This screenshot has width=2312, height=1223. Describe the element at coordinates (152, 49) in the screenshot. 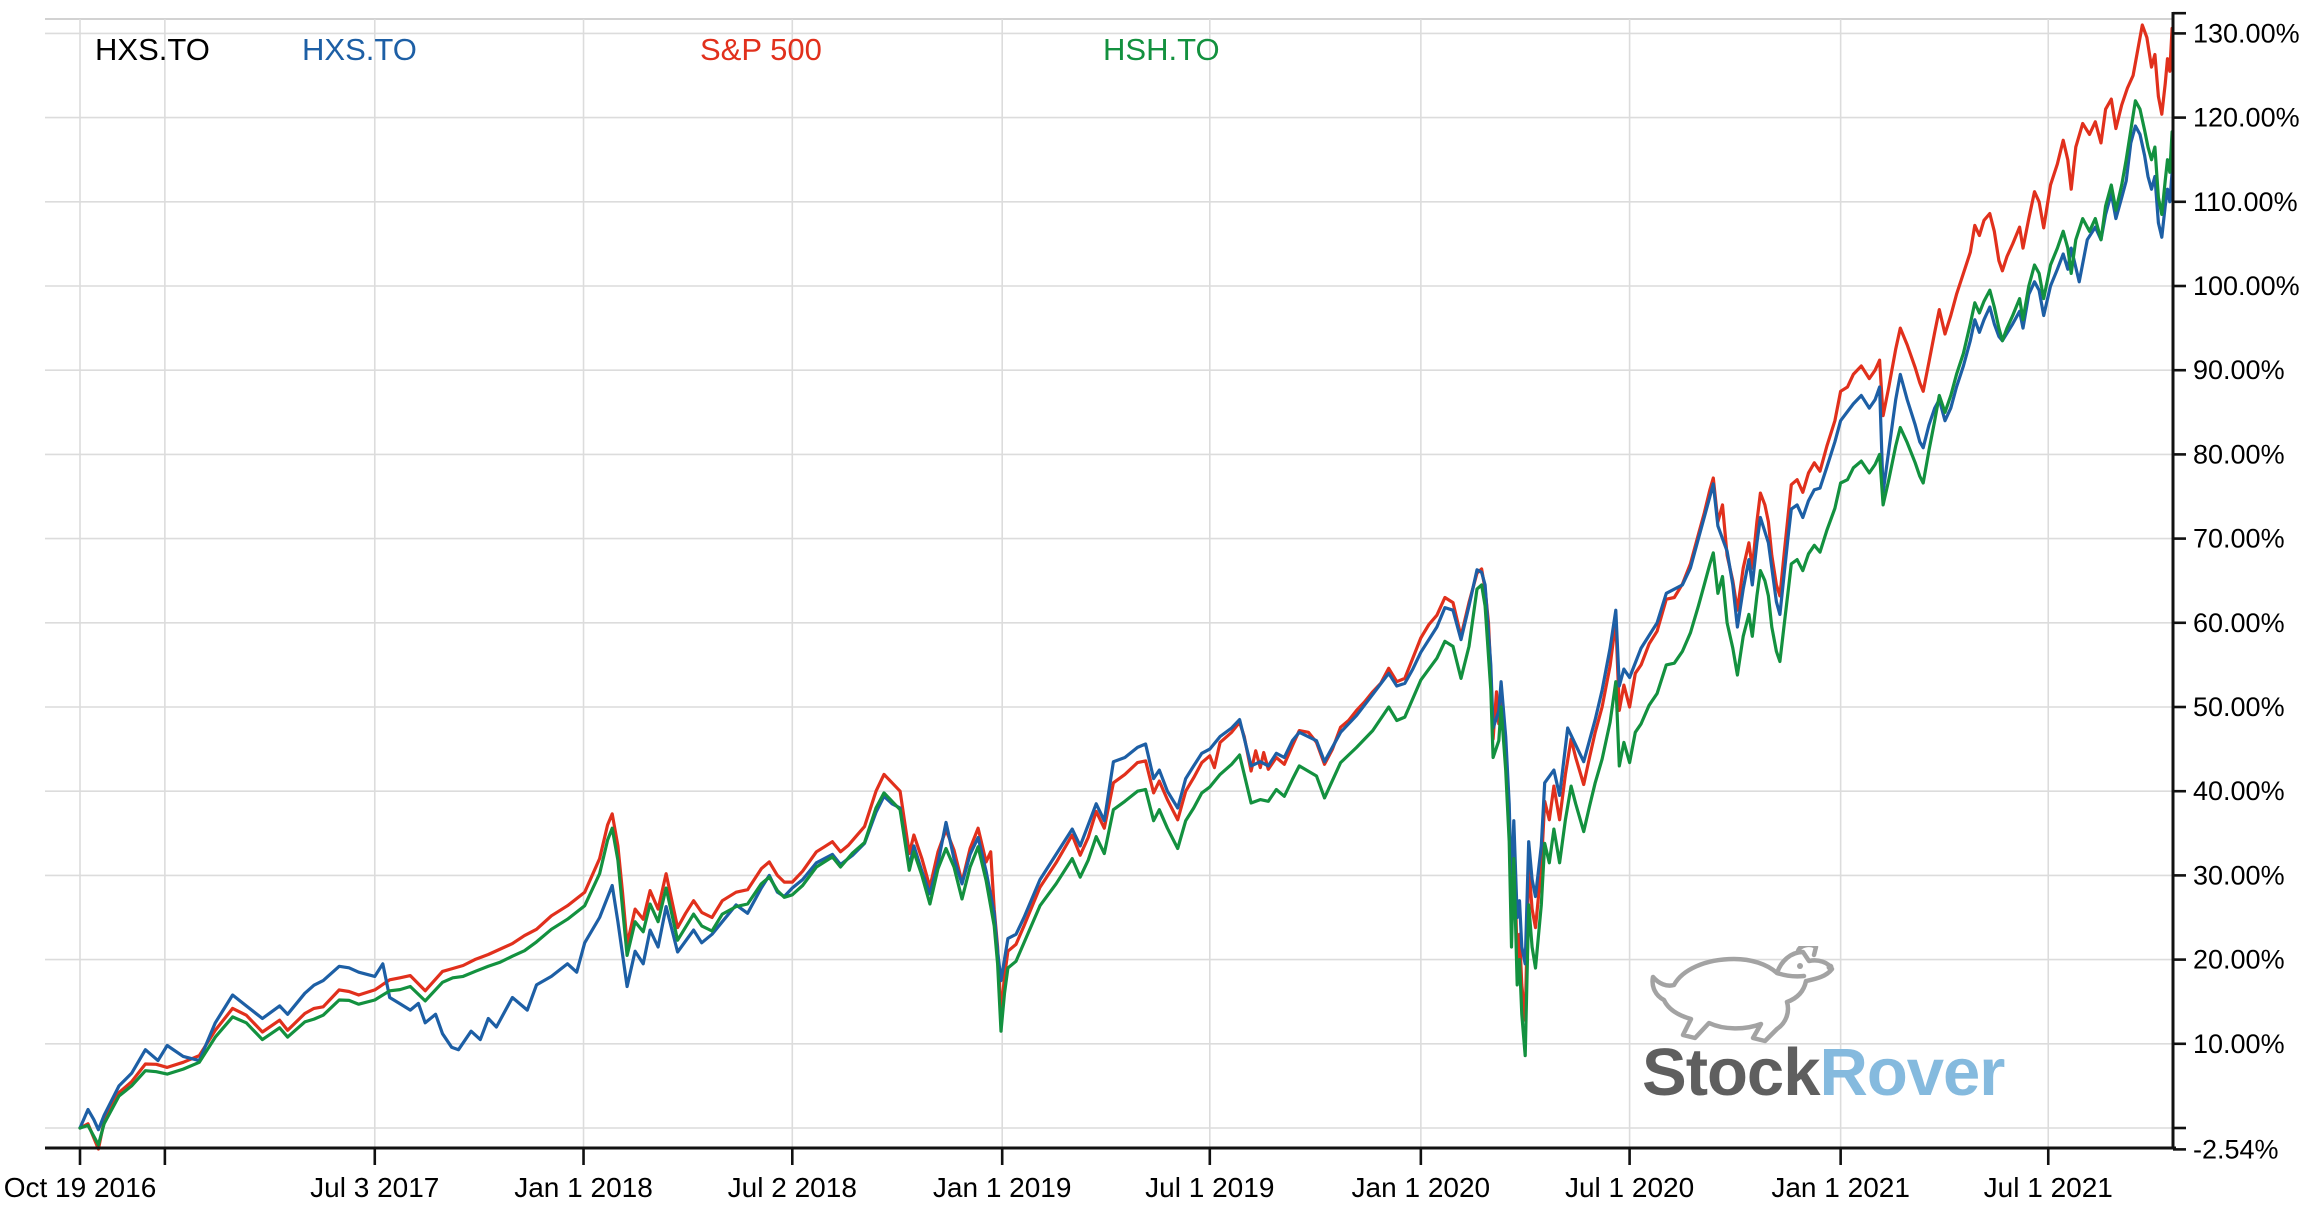

I see `legend-item-hxs-primary: HXS.TO` at that location.